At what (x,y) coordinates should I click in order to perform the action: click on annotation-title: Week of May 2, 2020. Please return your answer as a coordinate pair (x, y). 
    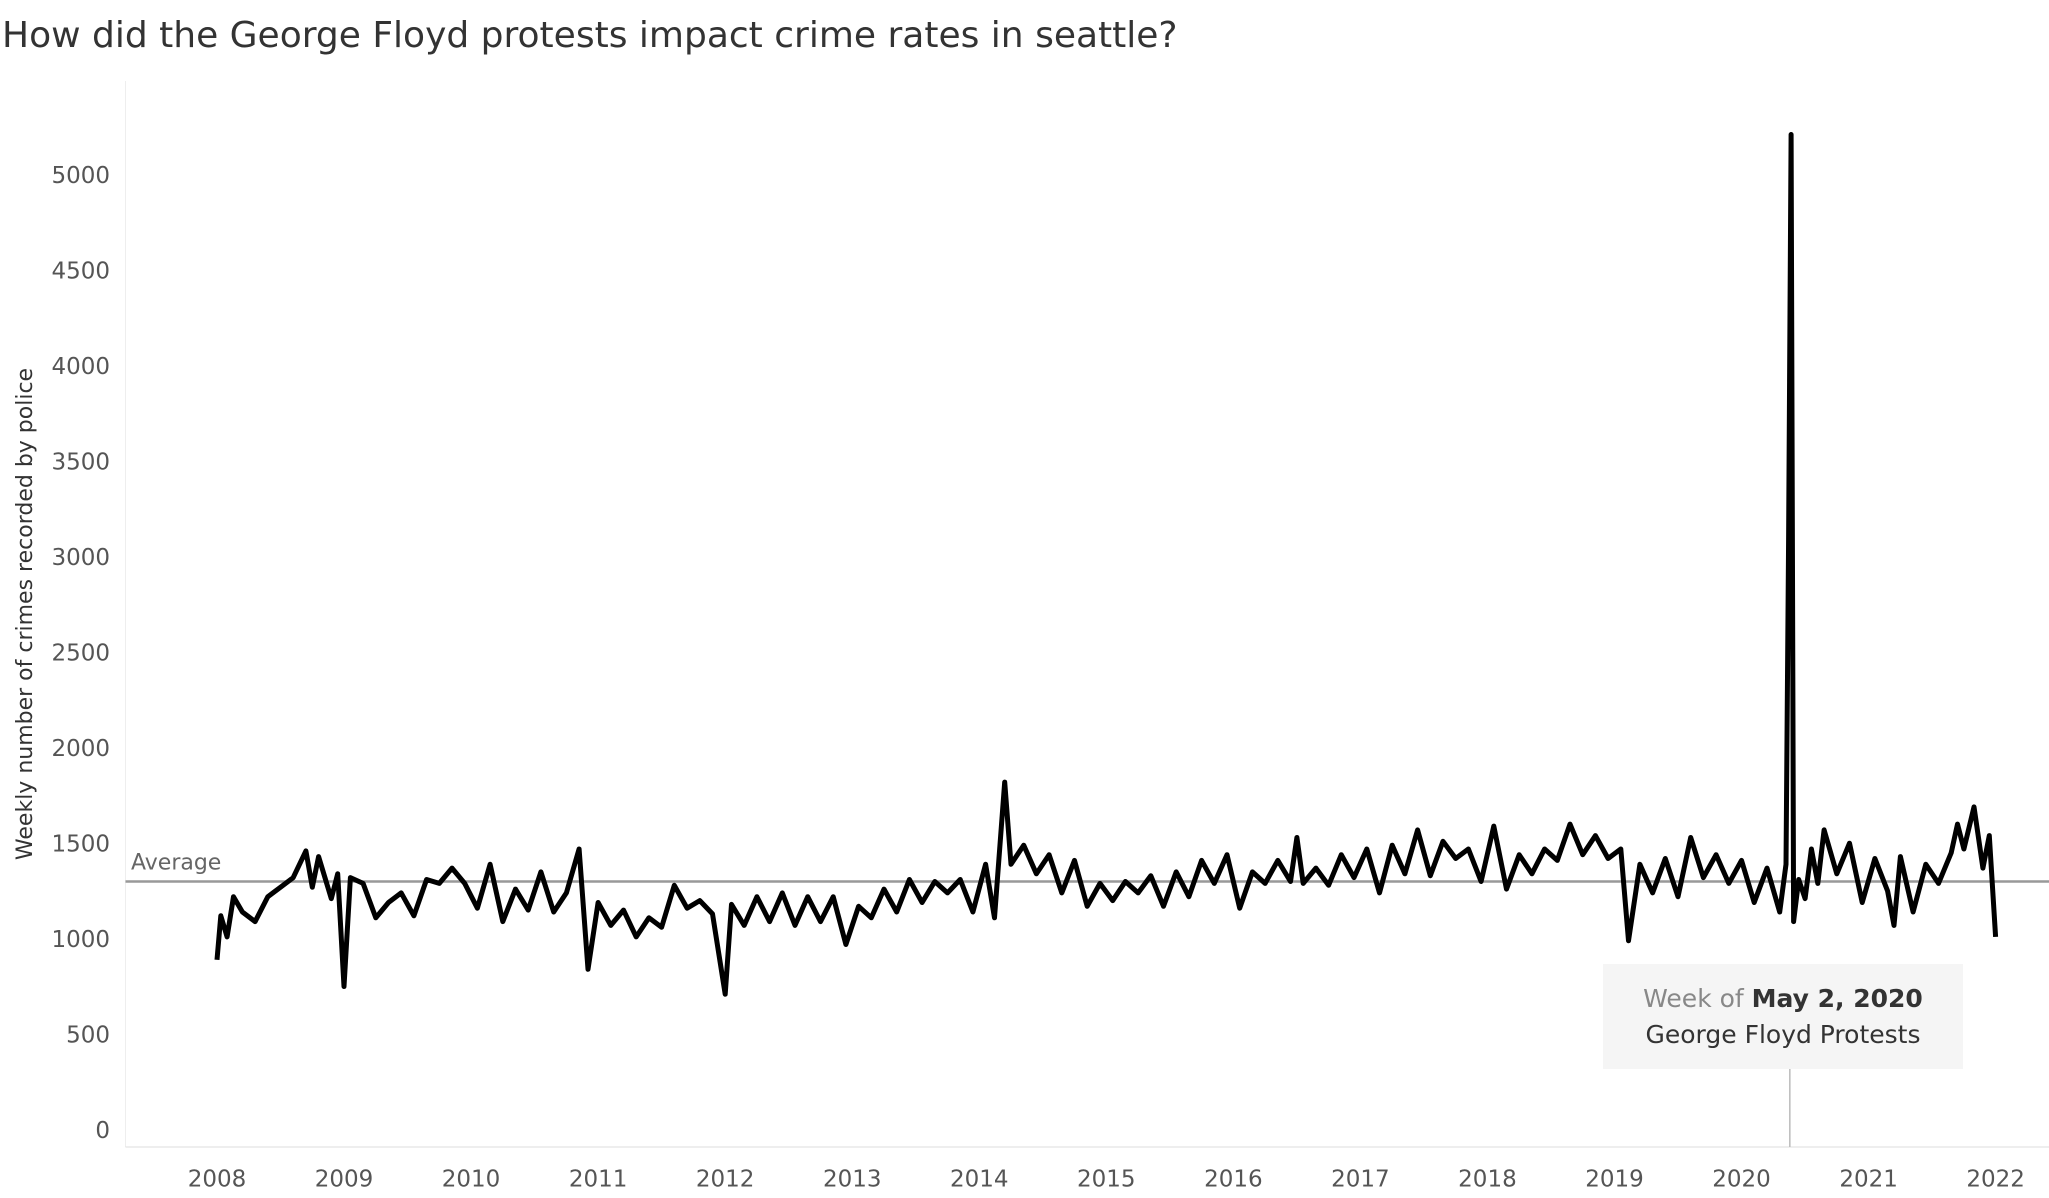
    Looking at the image, I should click on (1783, 998).